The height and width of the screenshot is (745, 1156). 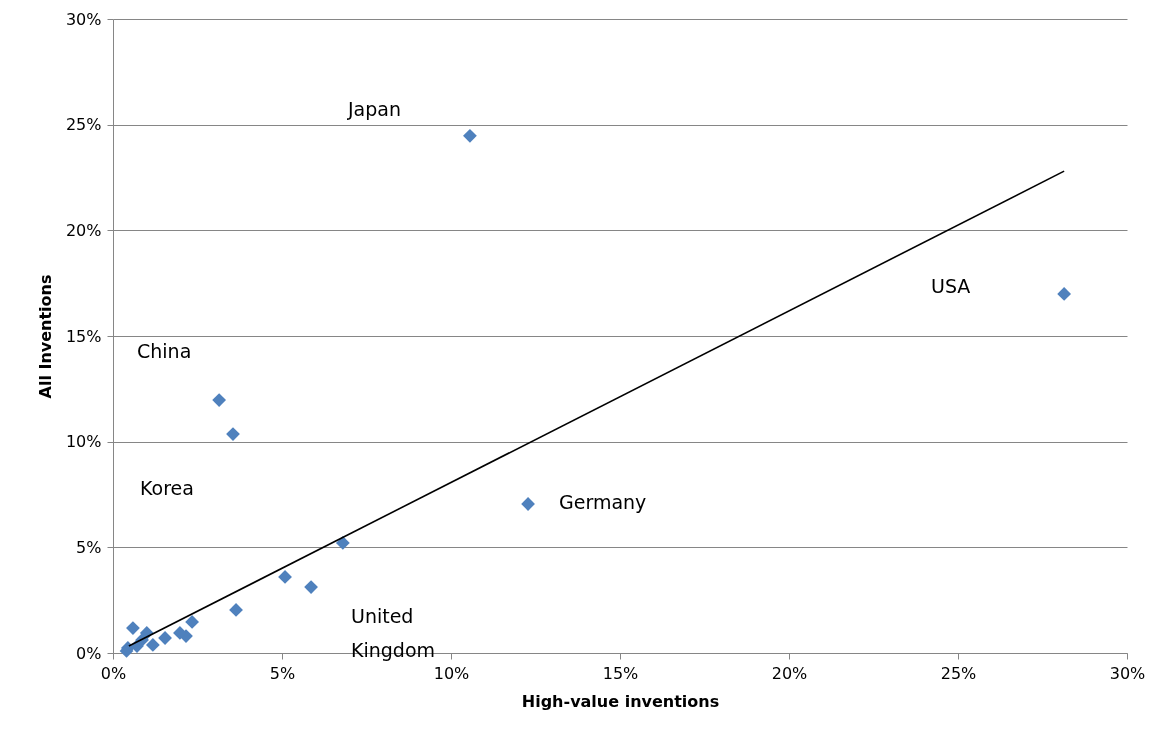 What do you see at coordinates (451, 673) in the screenshot?
I see `x-tick-label: 10%` at bounding box center [451, 673].